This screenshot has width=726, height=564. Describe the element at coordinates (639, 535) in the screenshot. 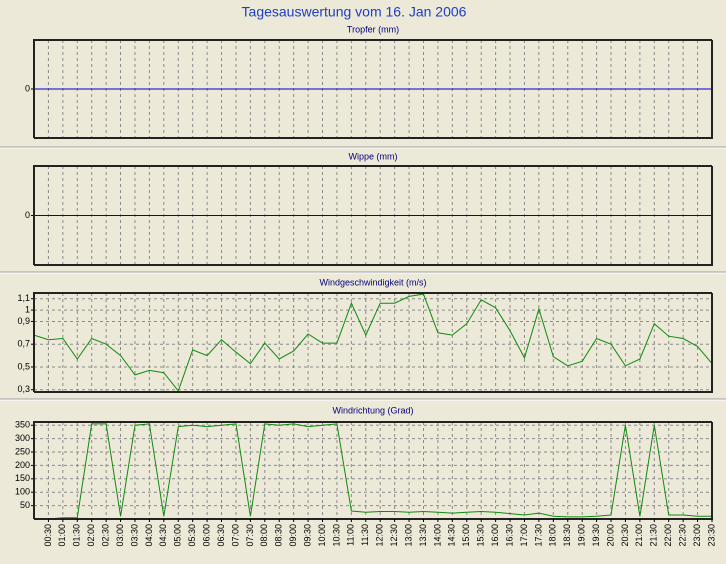

I see `x-tick-label: 21:00` at that location.